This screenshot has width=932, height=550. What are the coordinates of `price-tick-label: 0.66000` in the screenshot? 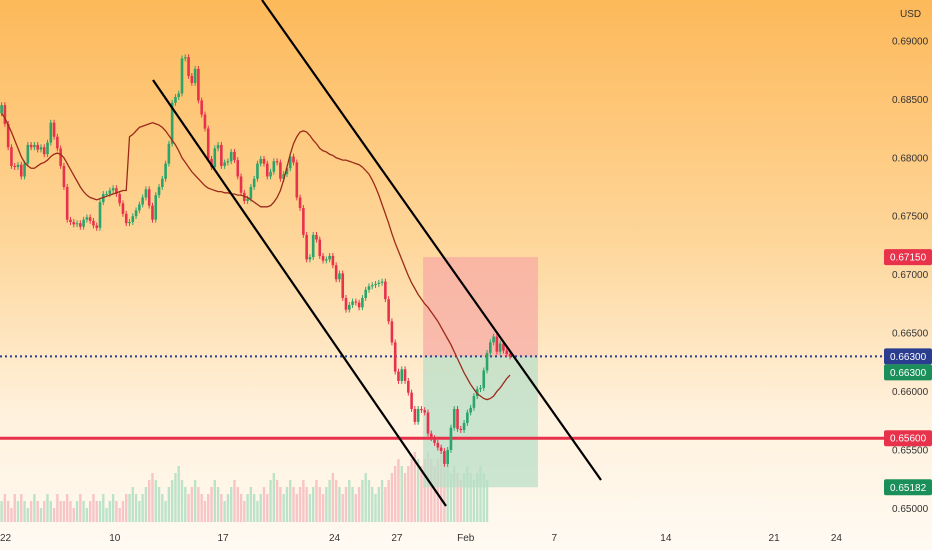 It's located at (910, 392).